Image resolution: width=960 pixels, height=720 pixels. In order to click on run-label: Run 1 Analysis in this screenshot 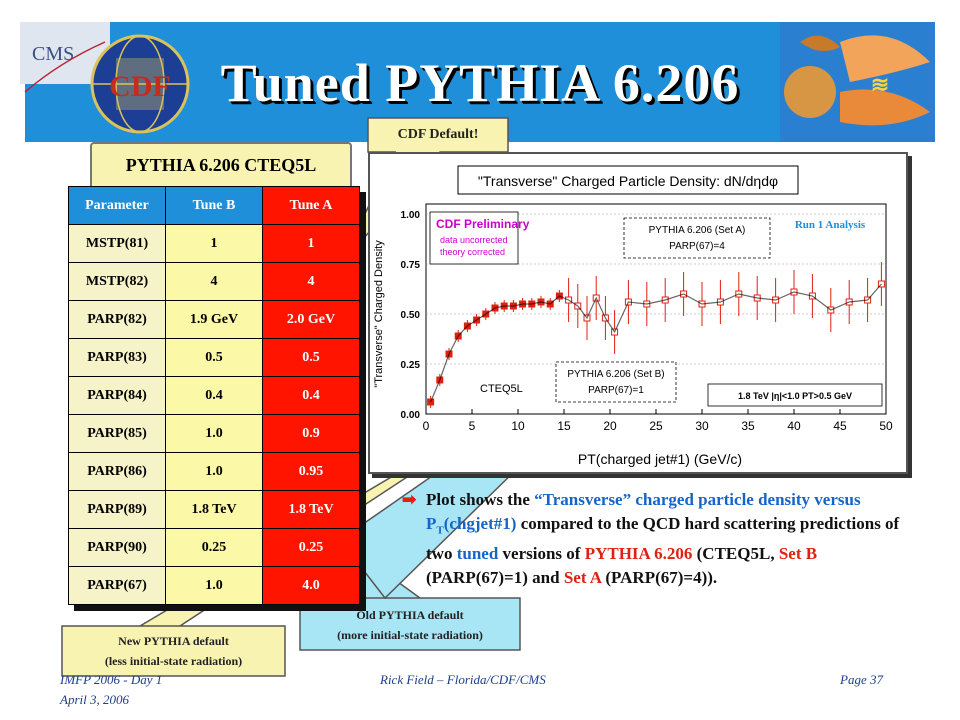, I will do `click(830, 225)`.